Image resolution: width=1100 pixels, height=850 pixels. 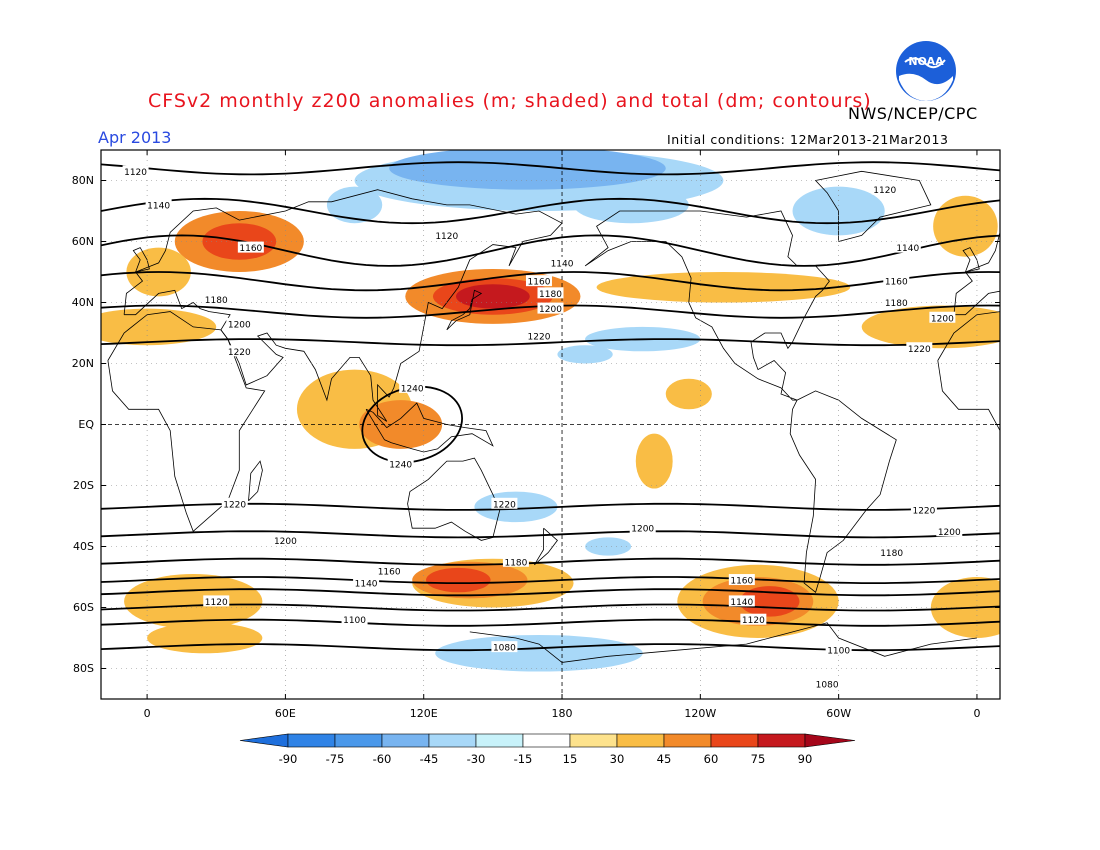 What do you see at coordinates (830, 740) in the screenshot?
I see `colorbar-arrow-right` at bounding box center [830, 740].